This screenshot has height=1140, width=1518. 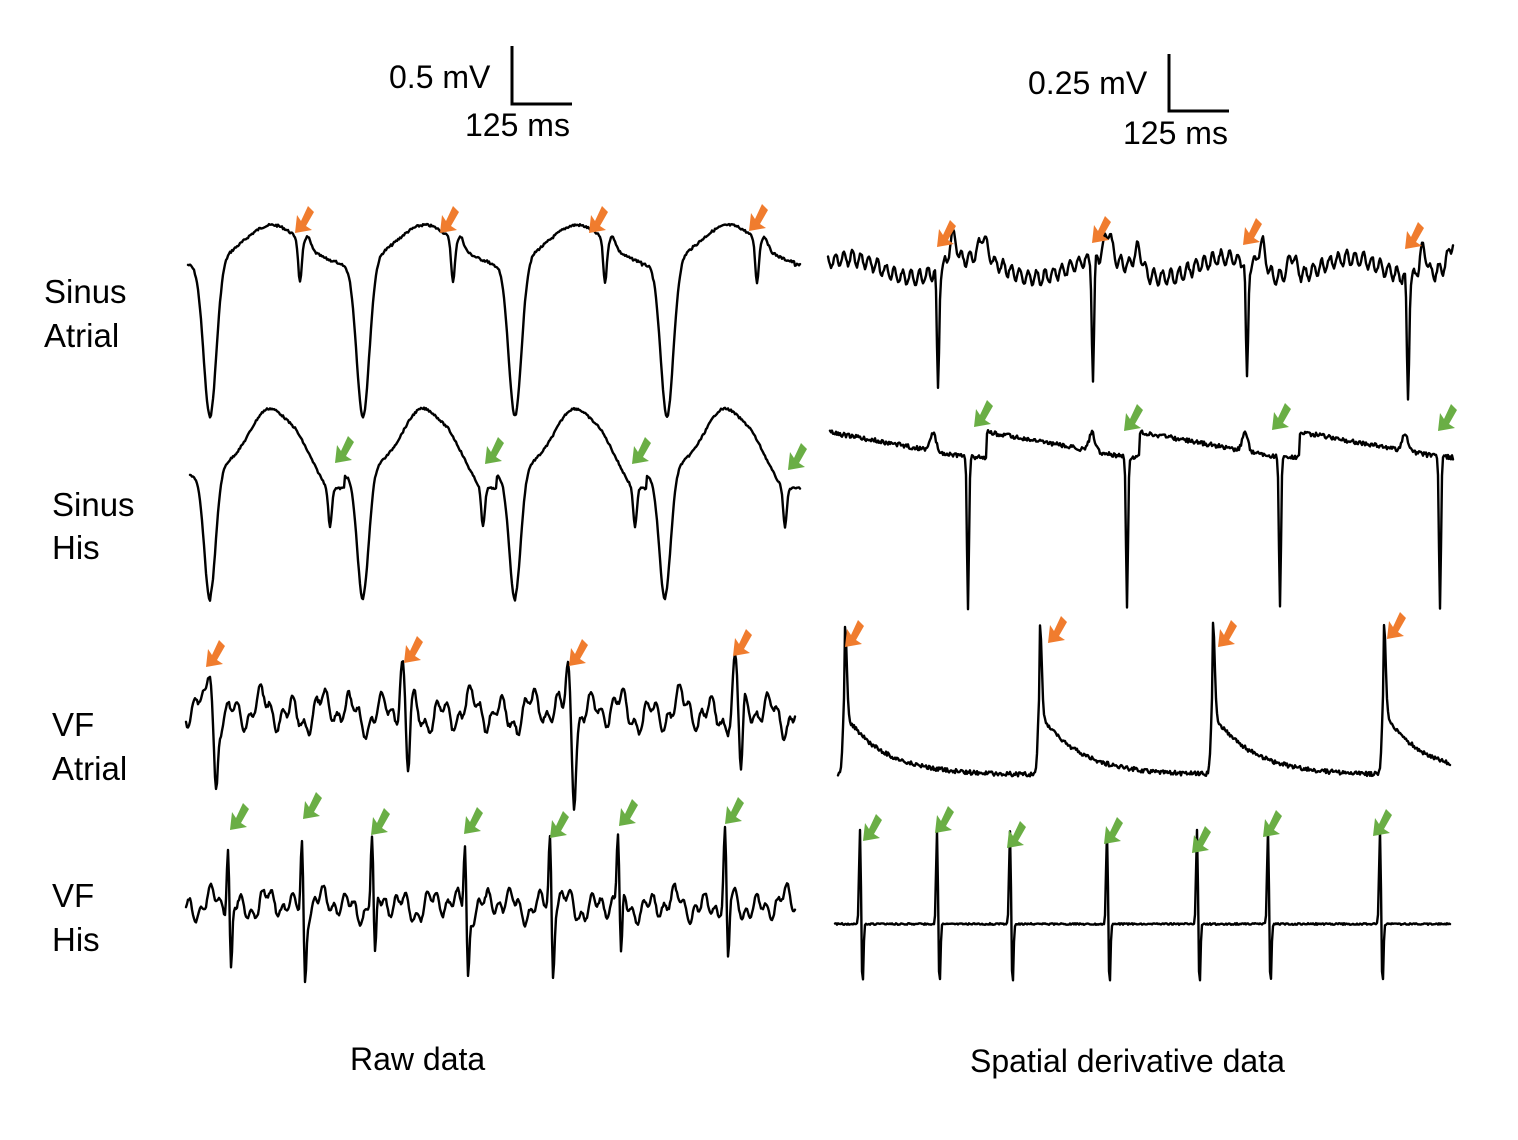 I want to click on derivative-scalebar: 0.25 mV 125 ms, so click(x=1128, y=102).